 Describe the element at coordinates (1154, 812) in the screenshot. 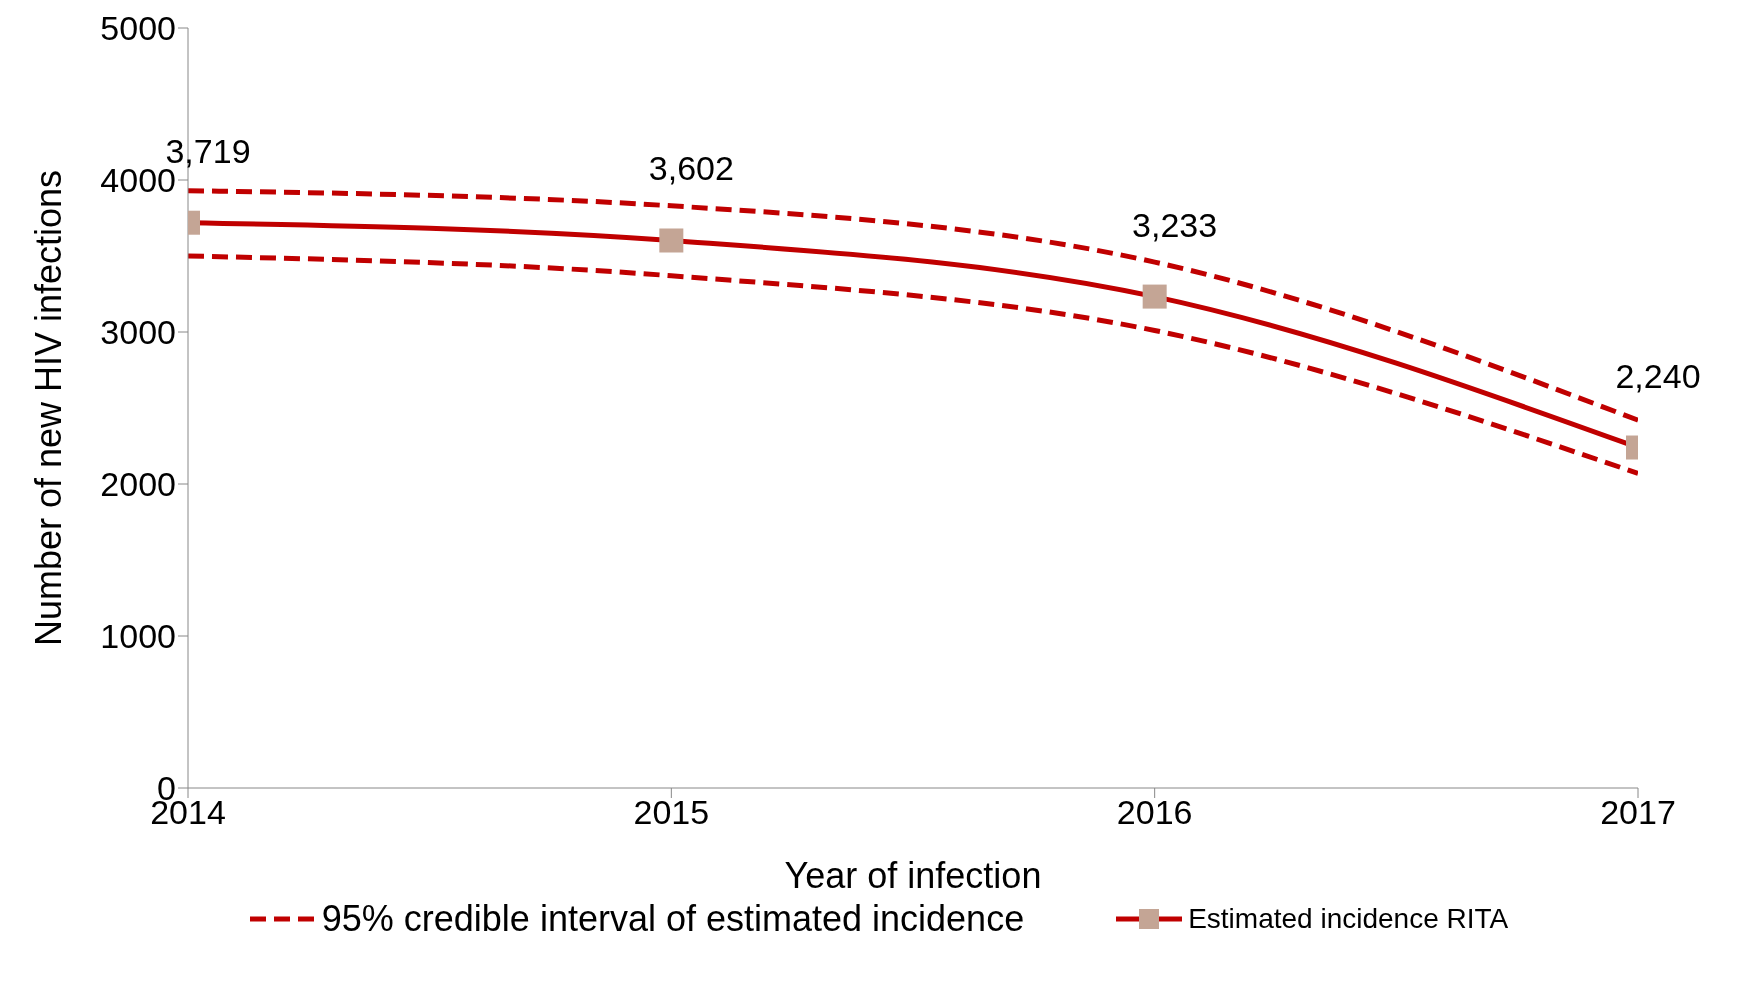

I see `x-tick-label: 2016` at that location.